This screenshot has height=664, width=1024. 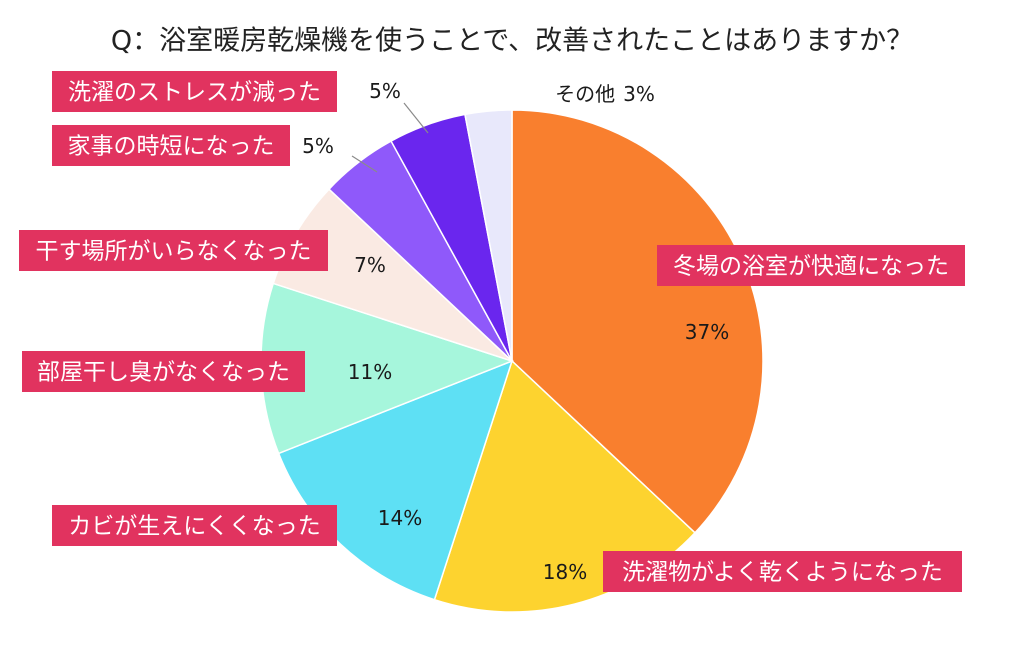 What do you see at coordinates (512, 41) in the screenshot?
I see `chart-title: Q：浴室暖房乾燥機を使うことで、改善されたことはありますか？` at bounding box center [512, 41].